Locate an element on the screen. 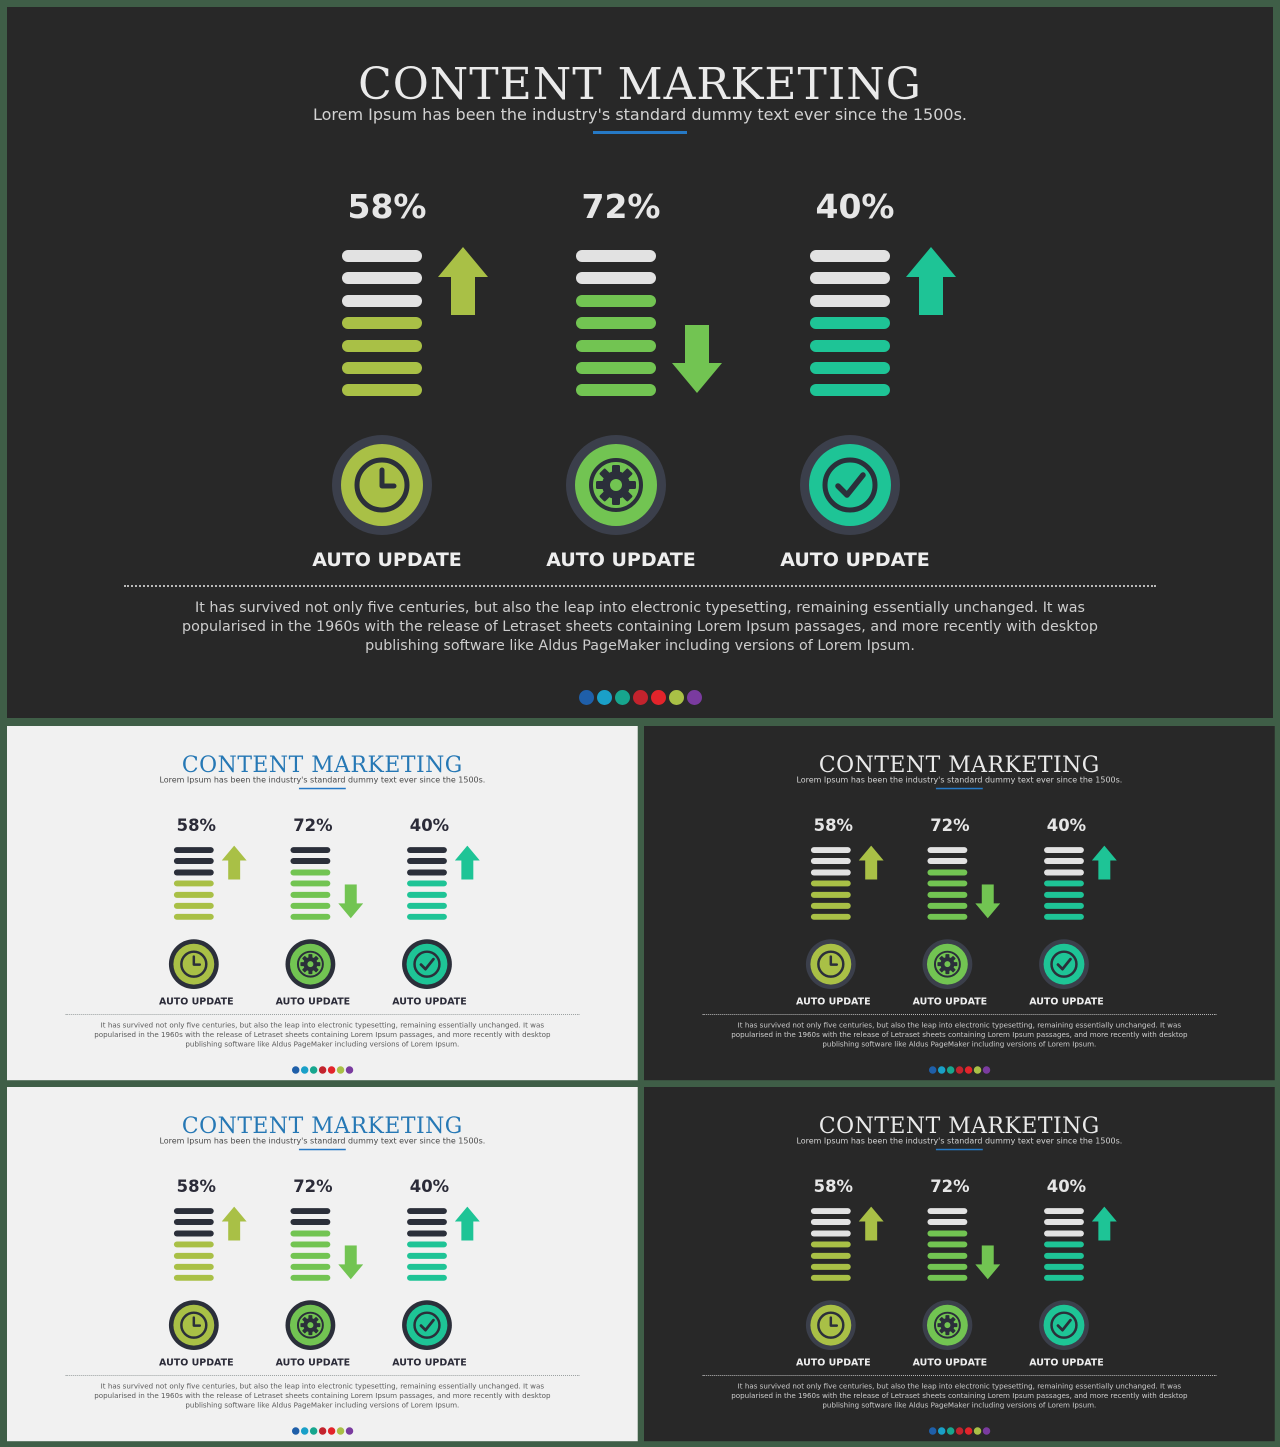 Image resolution: width=1280 pixels, height=1447 pixels. stat-column-1: 58% AUTO UPDATE is located at coordinates (216, 1274).